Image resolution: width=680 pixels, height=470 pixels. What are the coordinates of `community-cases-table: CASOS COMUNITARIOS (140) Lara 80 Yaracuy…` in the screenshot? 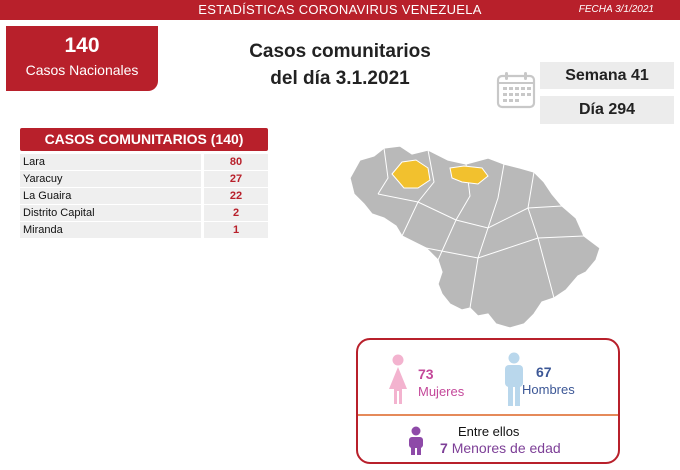 It's located at (144, 183).